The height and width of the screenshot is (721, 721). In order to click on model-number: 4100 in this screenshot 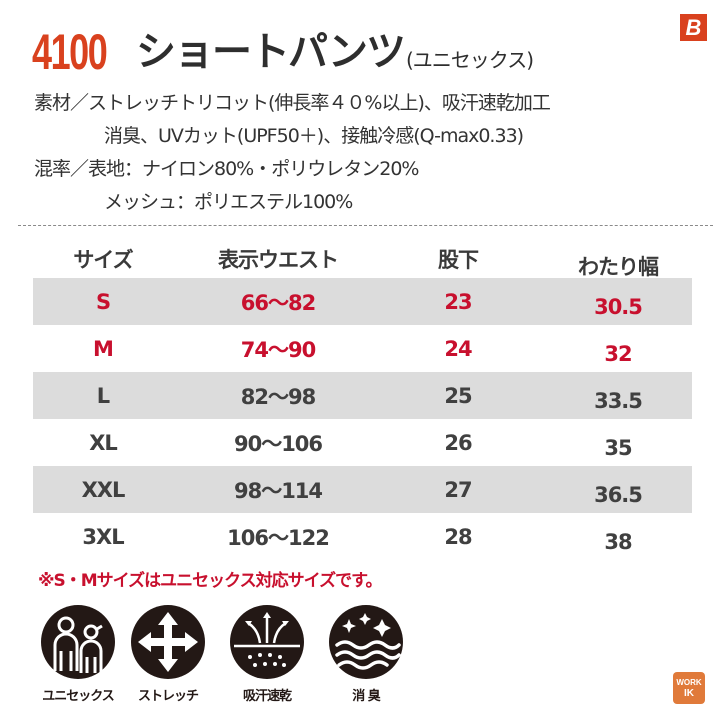, I will do `click(70, 52)`.